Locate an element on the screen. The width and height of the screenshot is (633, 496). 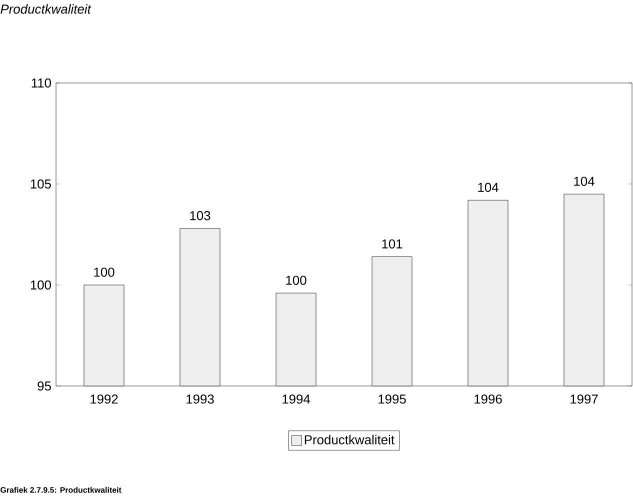
y-tick-label: 110 is located at coordinates (41, 83).